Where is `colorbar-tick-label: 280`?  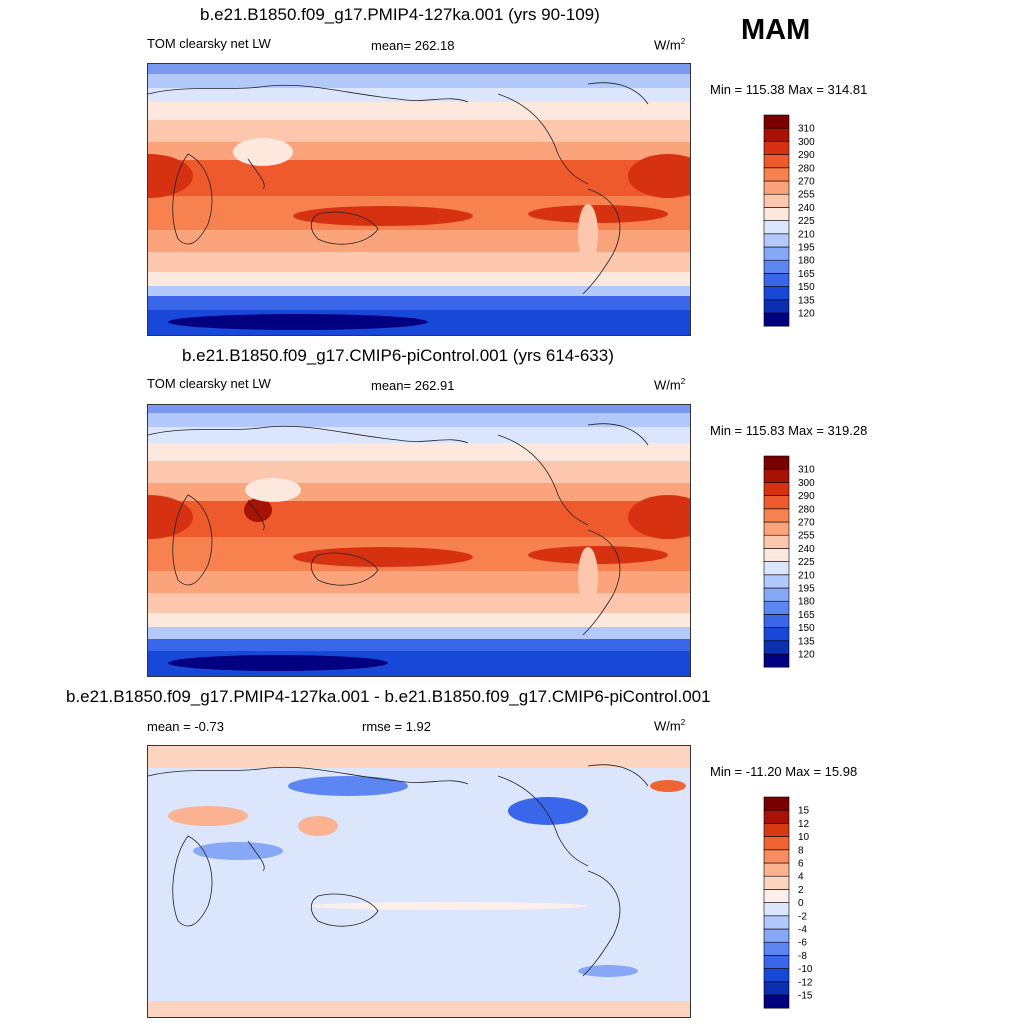 colorbar-tick-label: 280 is located at coordinates (806, 509).